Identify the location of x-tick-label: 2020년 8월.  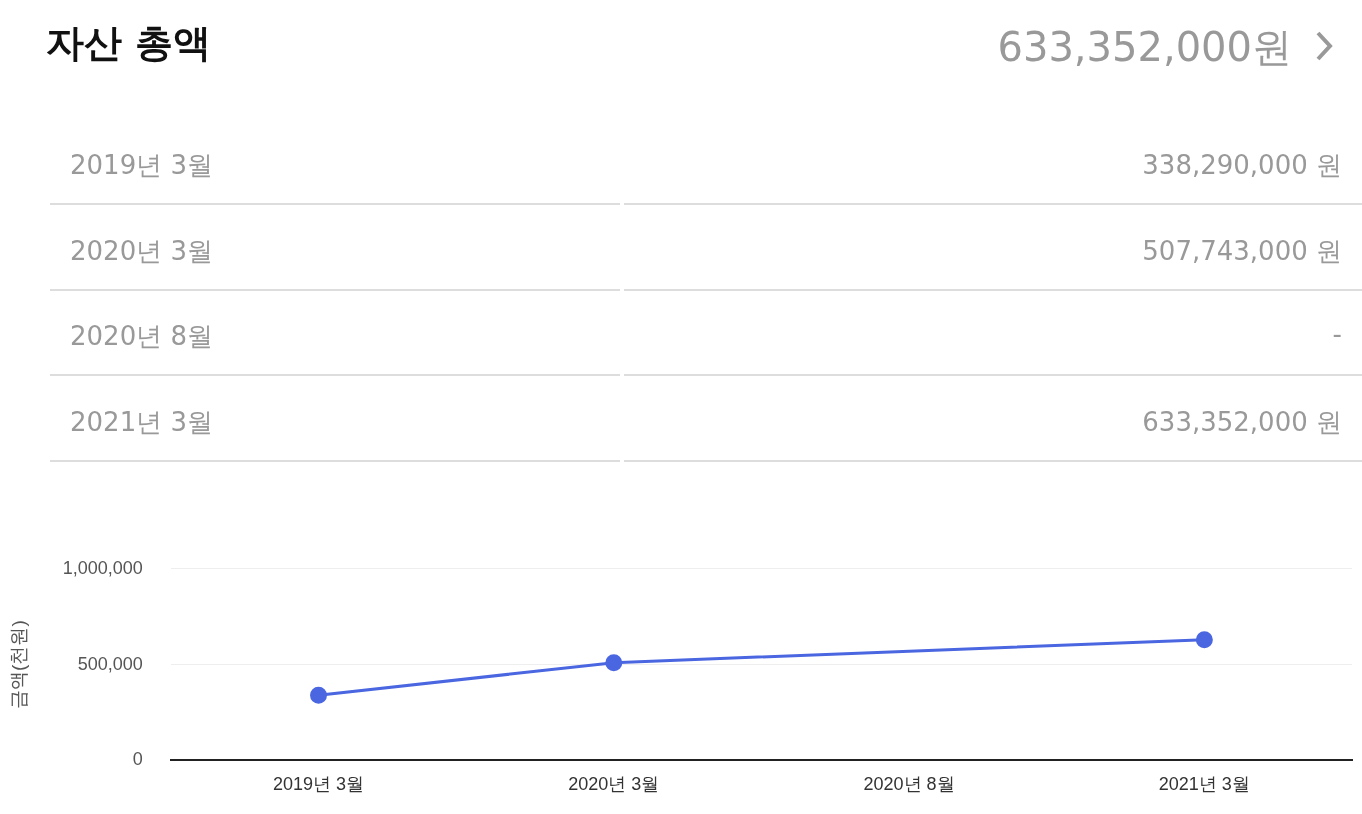
(909, 784).